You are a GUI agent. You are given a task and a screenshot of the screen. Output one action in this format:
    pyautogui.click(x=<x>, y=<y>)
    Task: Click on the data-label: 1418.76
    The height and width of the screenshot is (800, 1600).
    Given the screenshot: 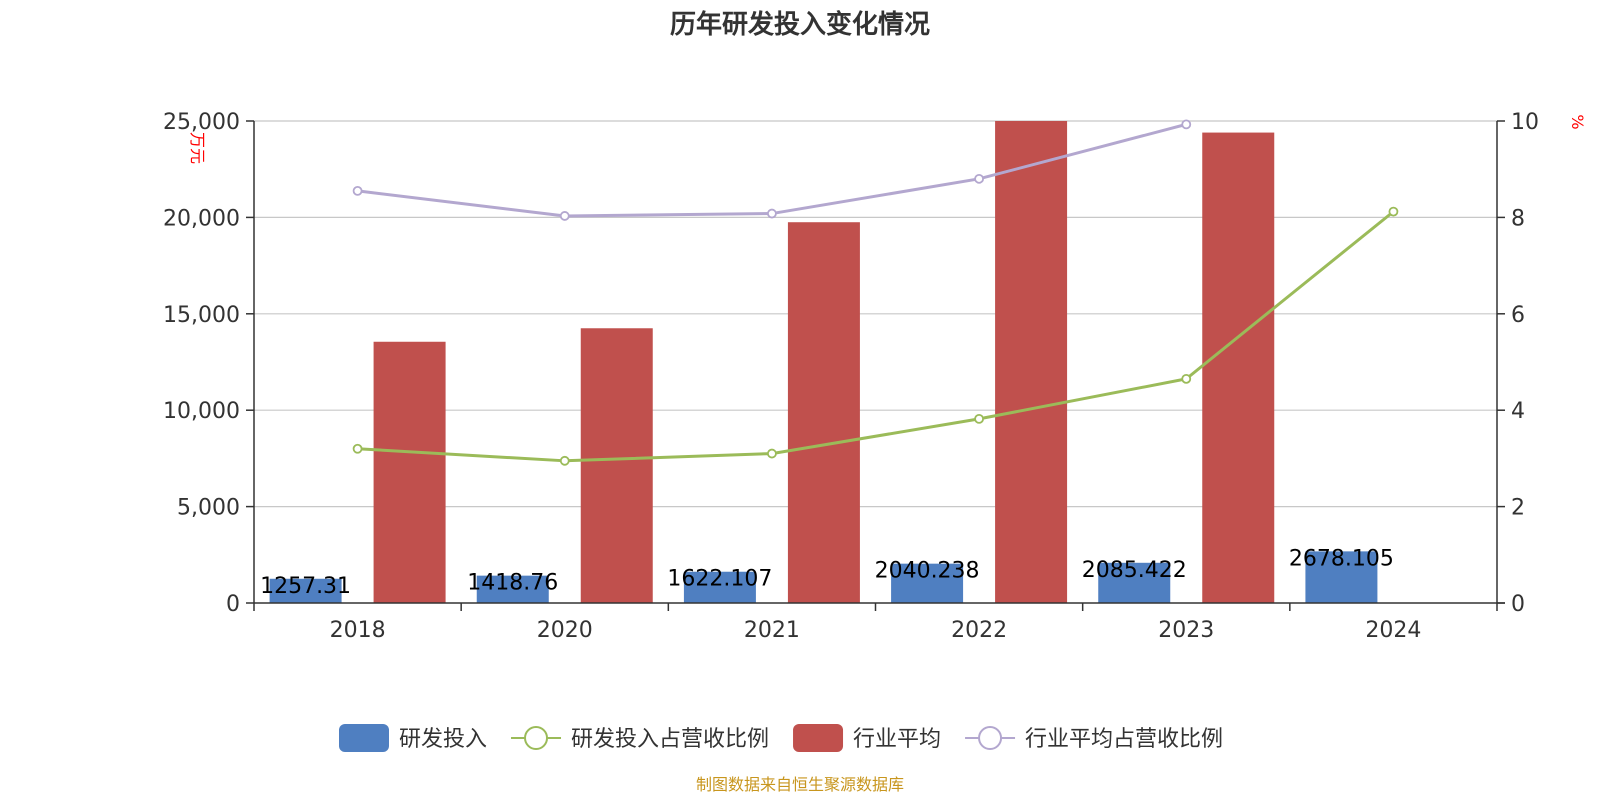 What is the action you would take?
    pyautogui.click(x=512, y=583)
    